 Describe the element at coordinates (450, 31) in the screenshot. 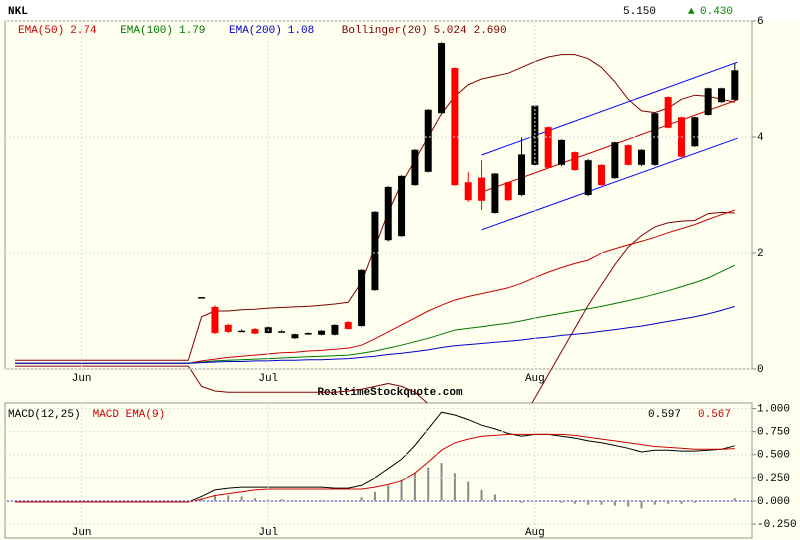

I see `legend-value: 5.024` at that location.